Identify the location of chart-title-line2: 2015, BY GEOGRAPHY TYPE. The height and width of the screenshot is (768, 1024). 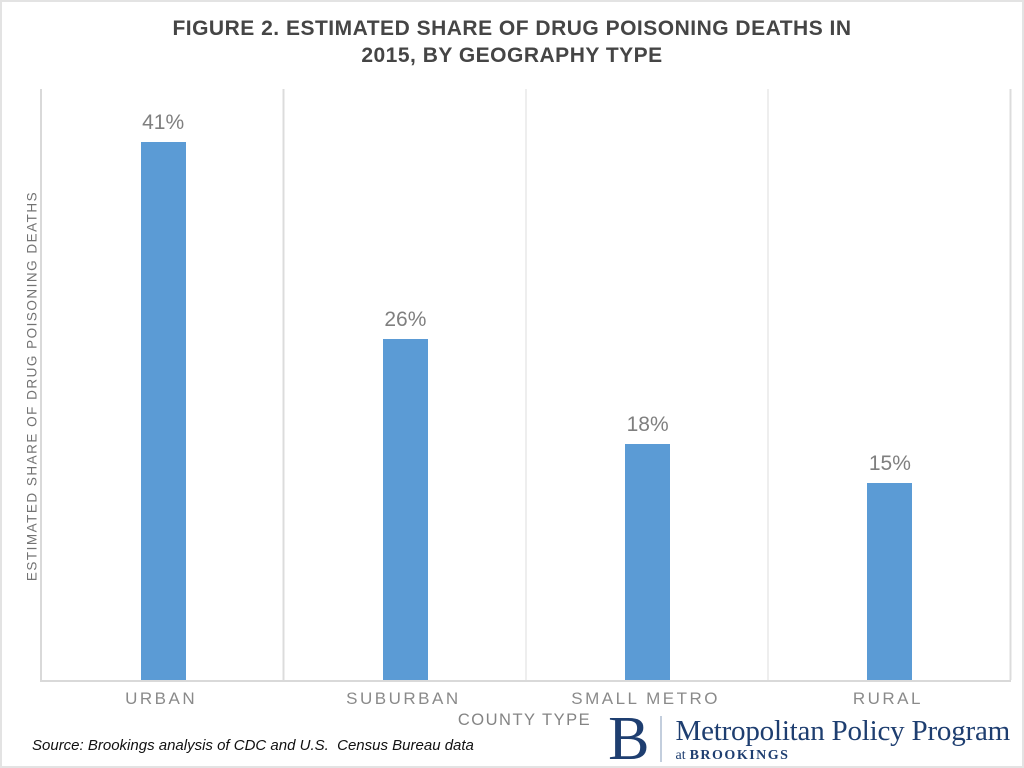
(512, 55).